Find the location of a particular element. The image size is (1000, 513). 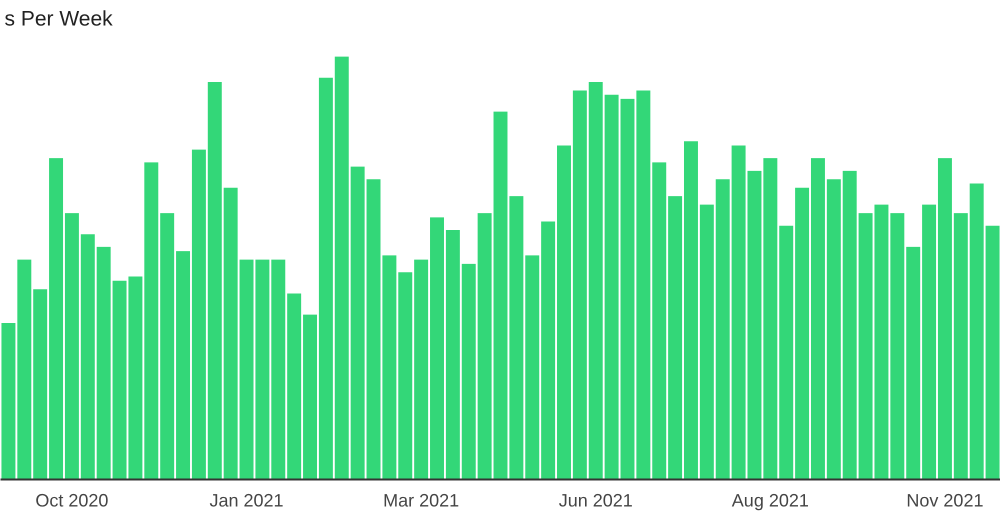

x-tick-label: Nov 2021 is located at coordinates (945, 500).